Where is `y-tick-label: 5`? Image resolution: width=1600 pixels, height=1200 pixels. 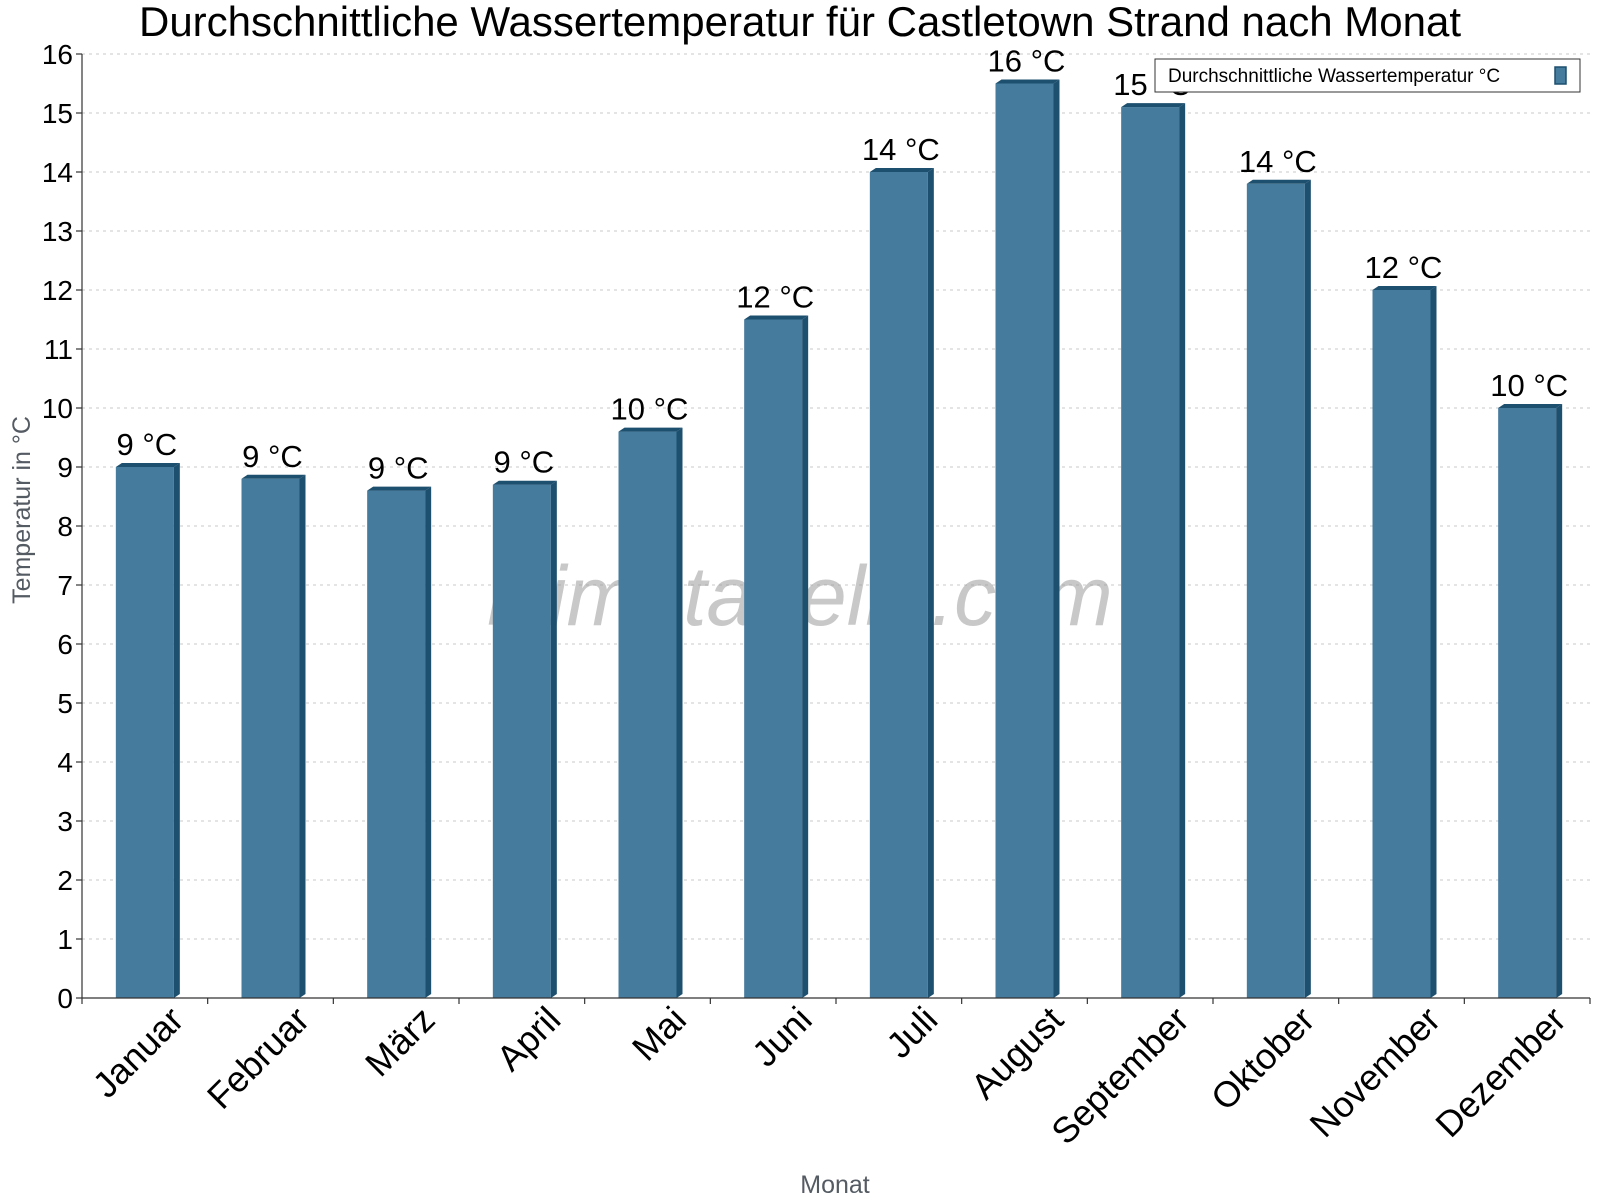 y-tick-label: 5 is located at coordinates (65, 703).